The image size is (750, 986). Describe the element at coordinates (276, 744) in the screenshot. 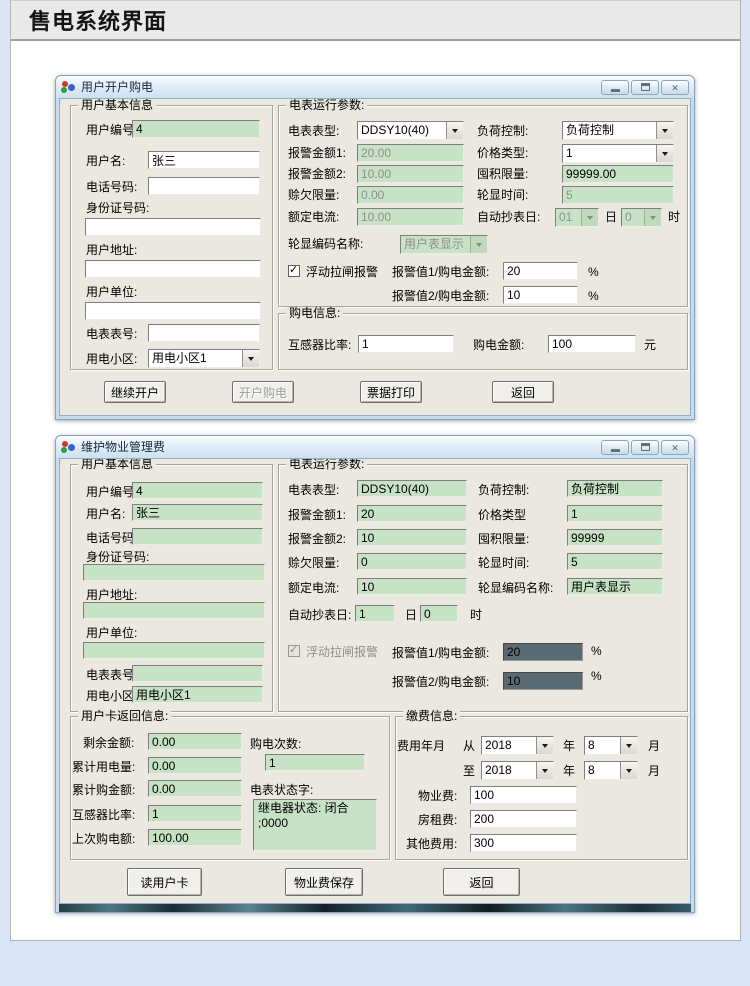

I see `purchase-times-label: 购电次数:` at that location.